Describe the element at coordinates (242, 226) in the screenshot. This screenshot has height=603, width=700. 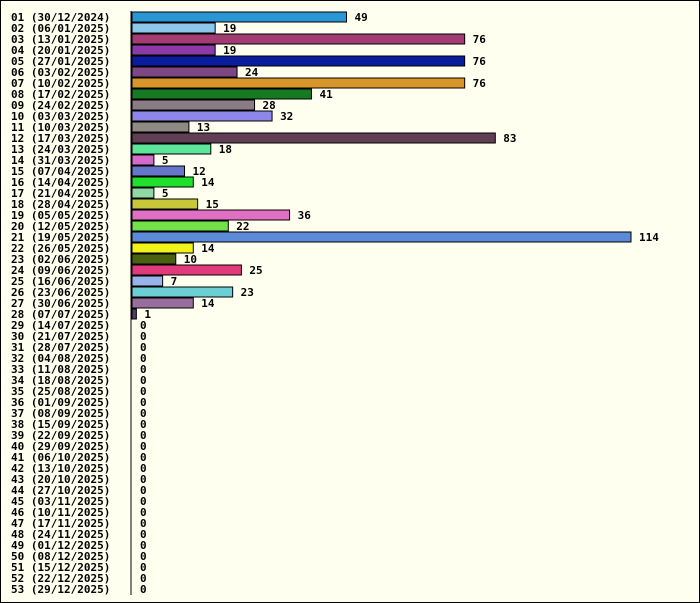
I see `data-label: 22` at that location.